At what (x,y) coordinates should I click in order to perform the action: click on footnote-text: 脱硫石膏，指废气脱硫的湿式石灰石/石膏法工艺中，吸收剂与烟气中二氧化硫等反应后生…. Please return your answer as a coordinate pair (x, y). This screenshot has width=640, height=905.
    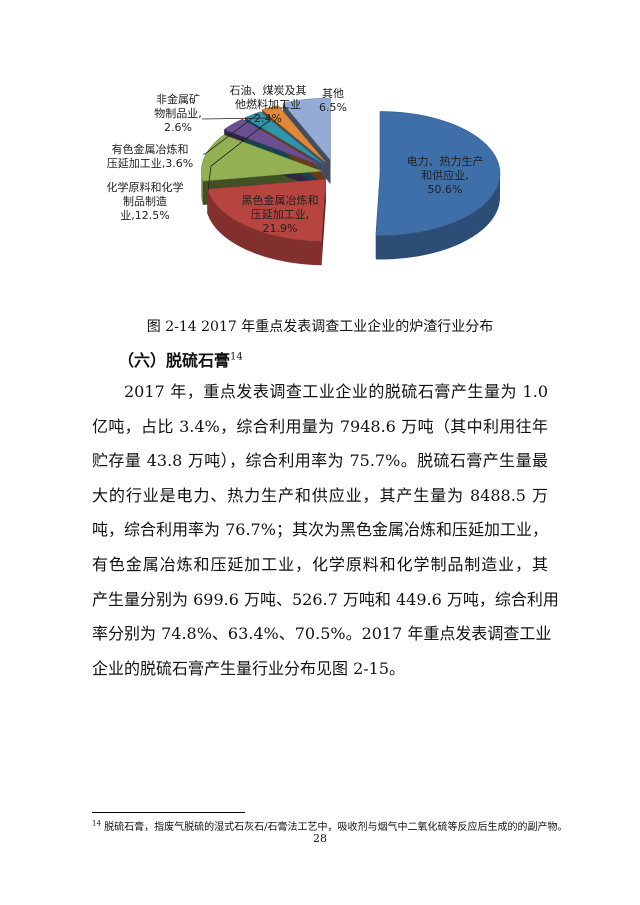
    Looking at the image, I should click on (336, 827).